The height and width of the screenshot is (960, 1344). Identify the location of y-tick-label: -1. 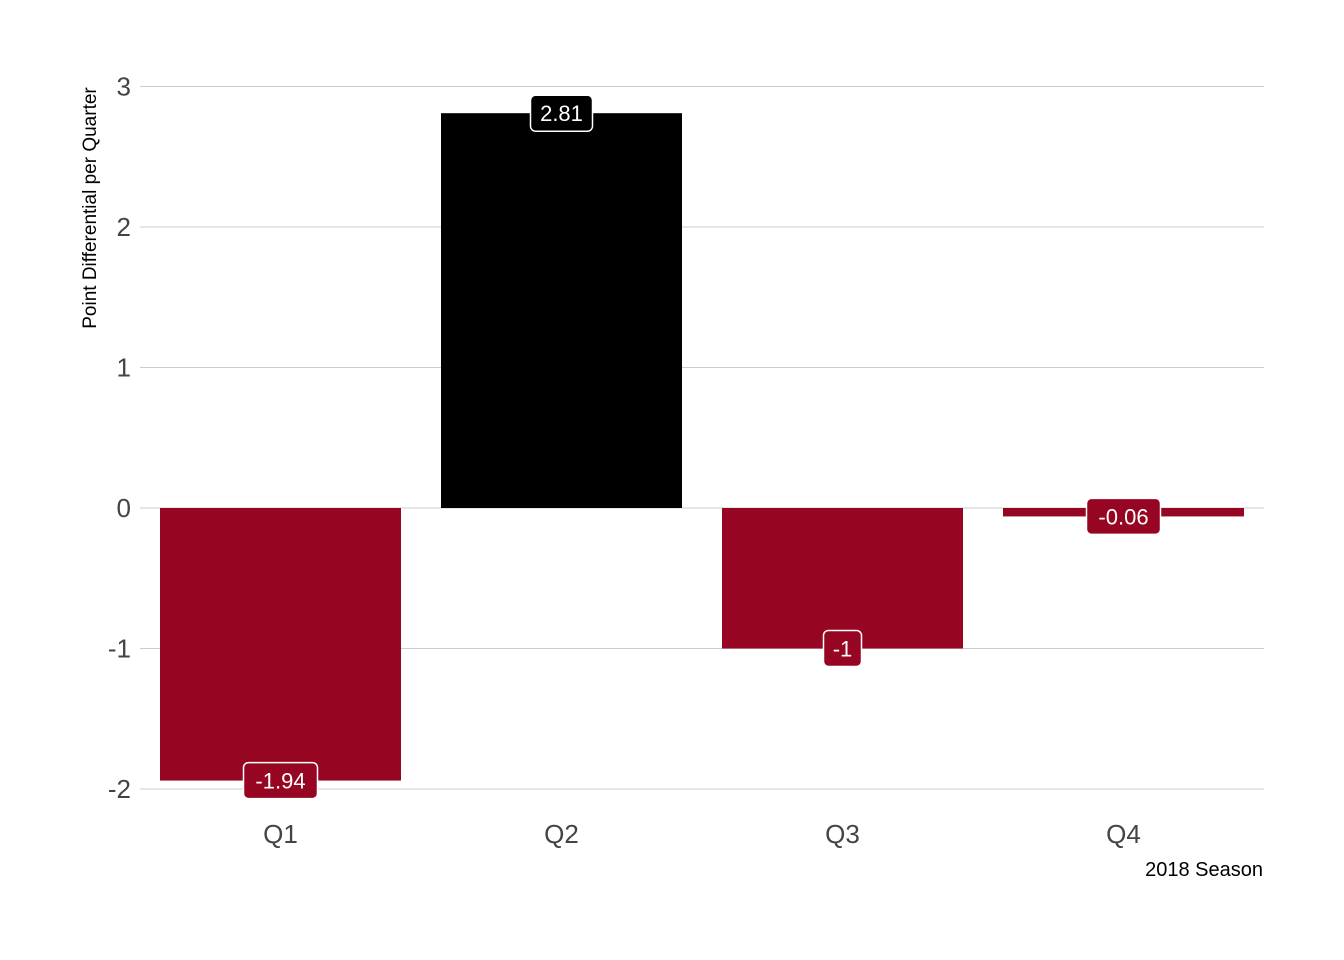
(119, 649).